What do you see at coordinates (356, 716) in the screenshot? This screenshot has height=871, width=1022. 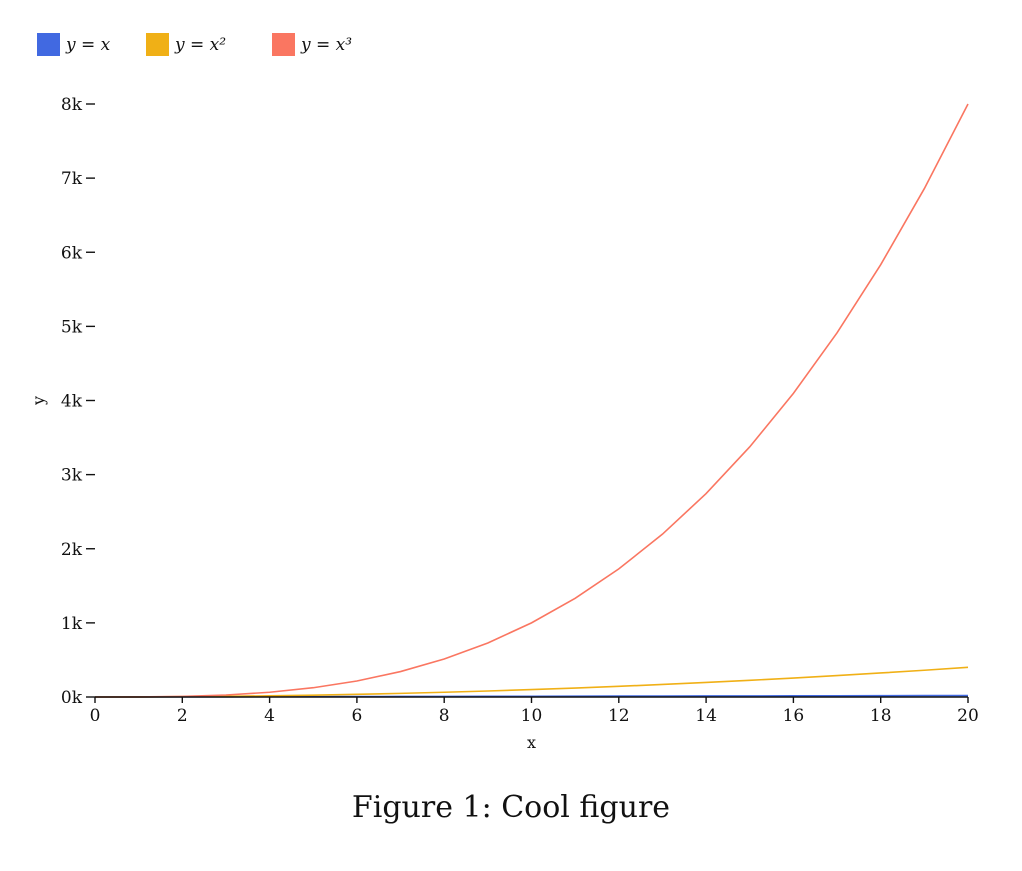 I see `x-tick-label: 6` at bounding box center [356, 716].